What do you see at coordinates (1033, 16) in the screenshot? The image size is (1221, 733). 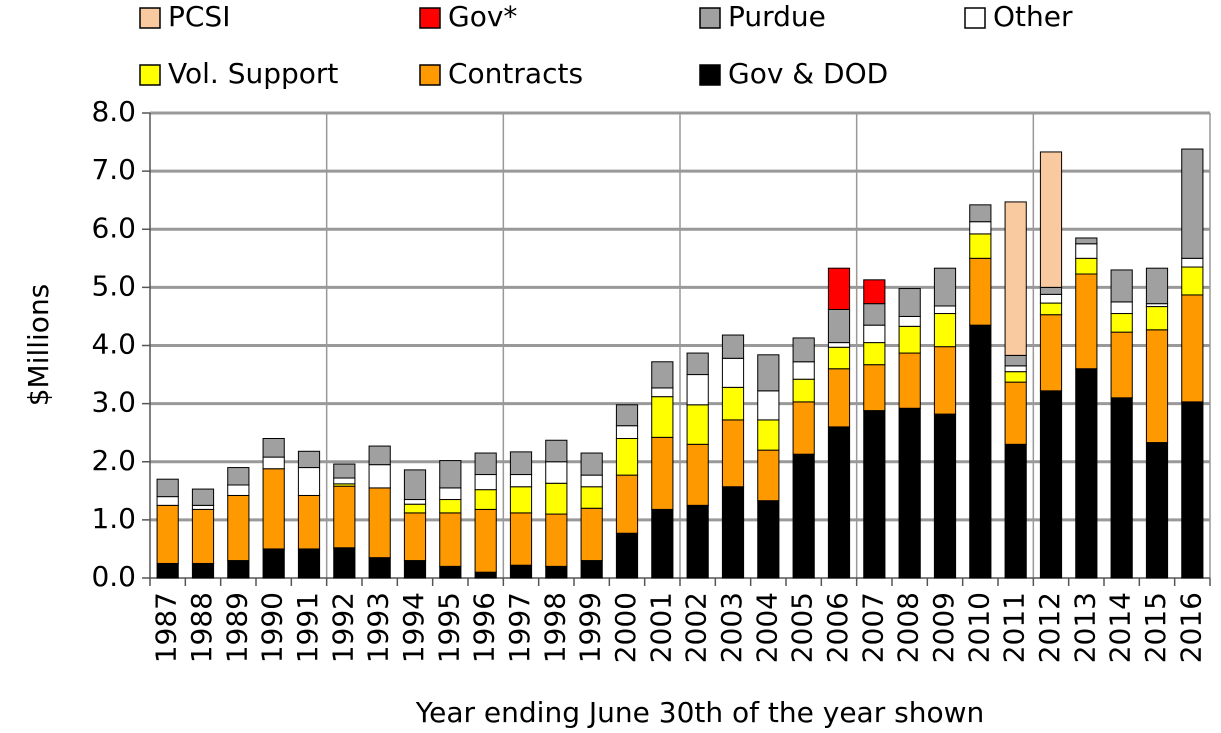 I see `legend-label: Other` at bounding box center [1033, 16].